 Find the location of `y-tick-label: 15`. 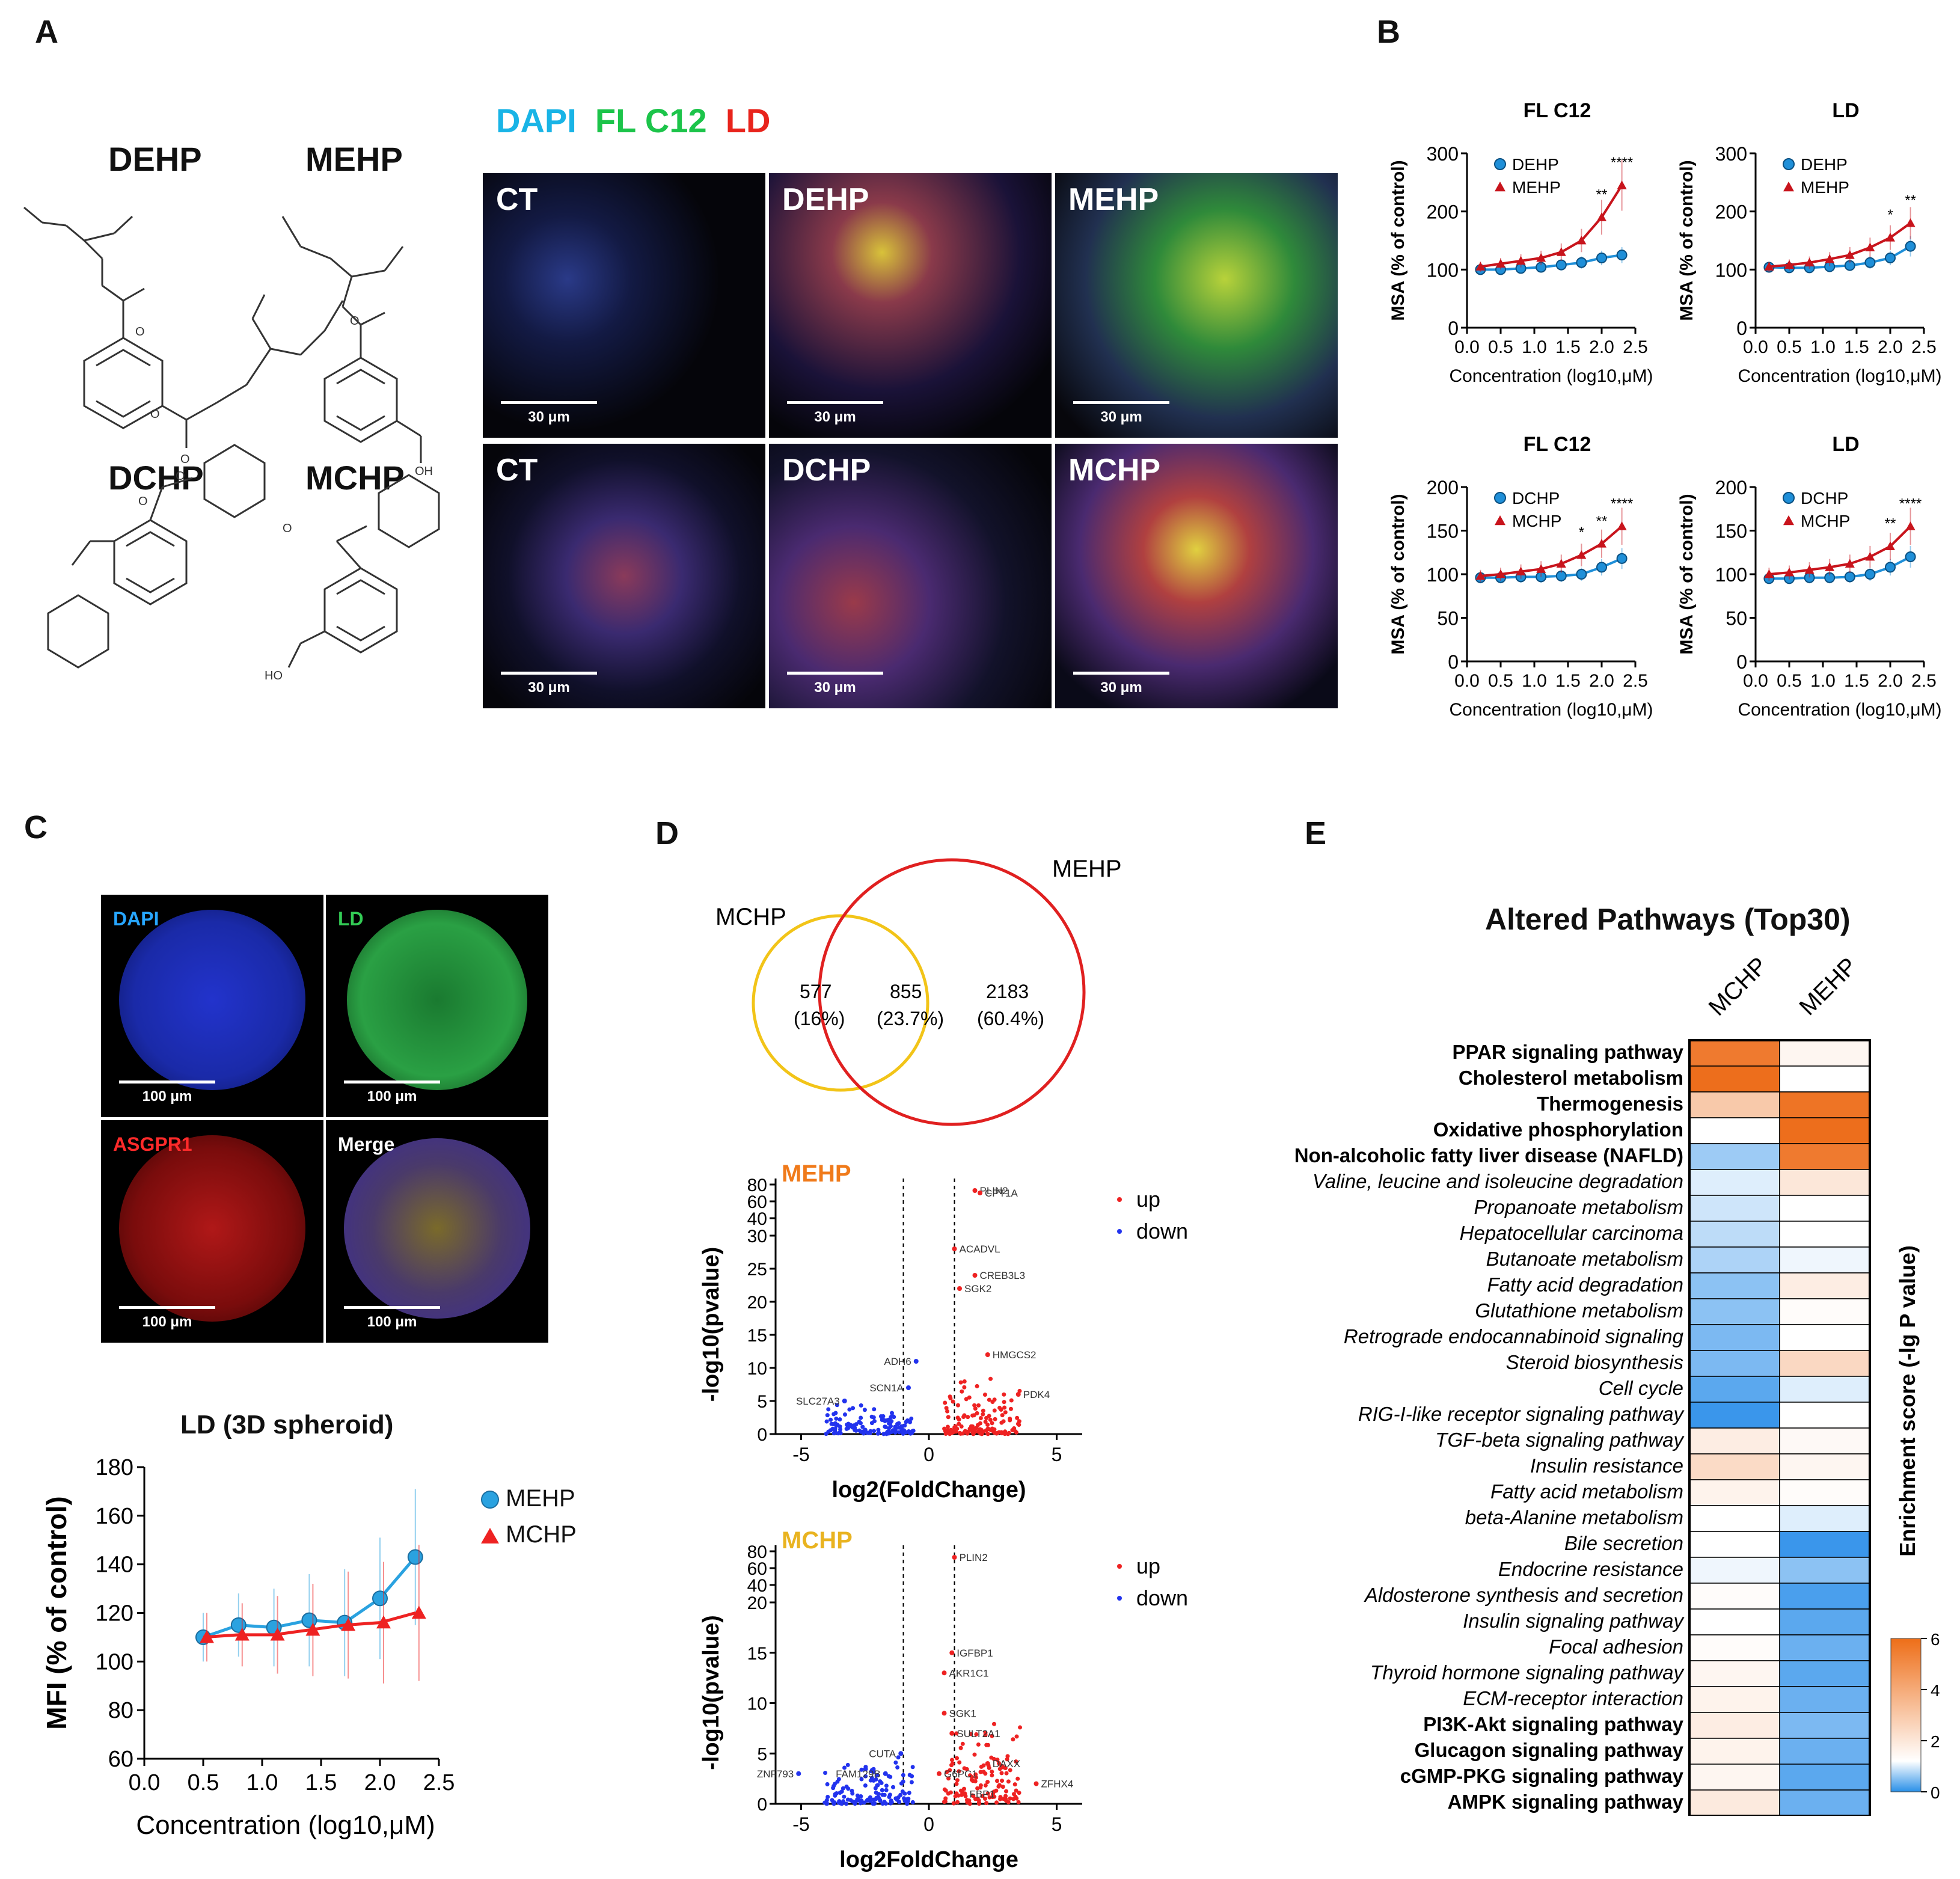

y-tick-label: 15 is located at coordinates (757, 1336).